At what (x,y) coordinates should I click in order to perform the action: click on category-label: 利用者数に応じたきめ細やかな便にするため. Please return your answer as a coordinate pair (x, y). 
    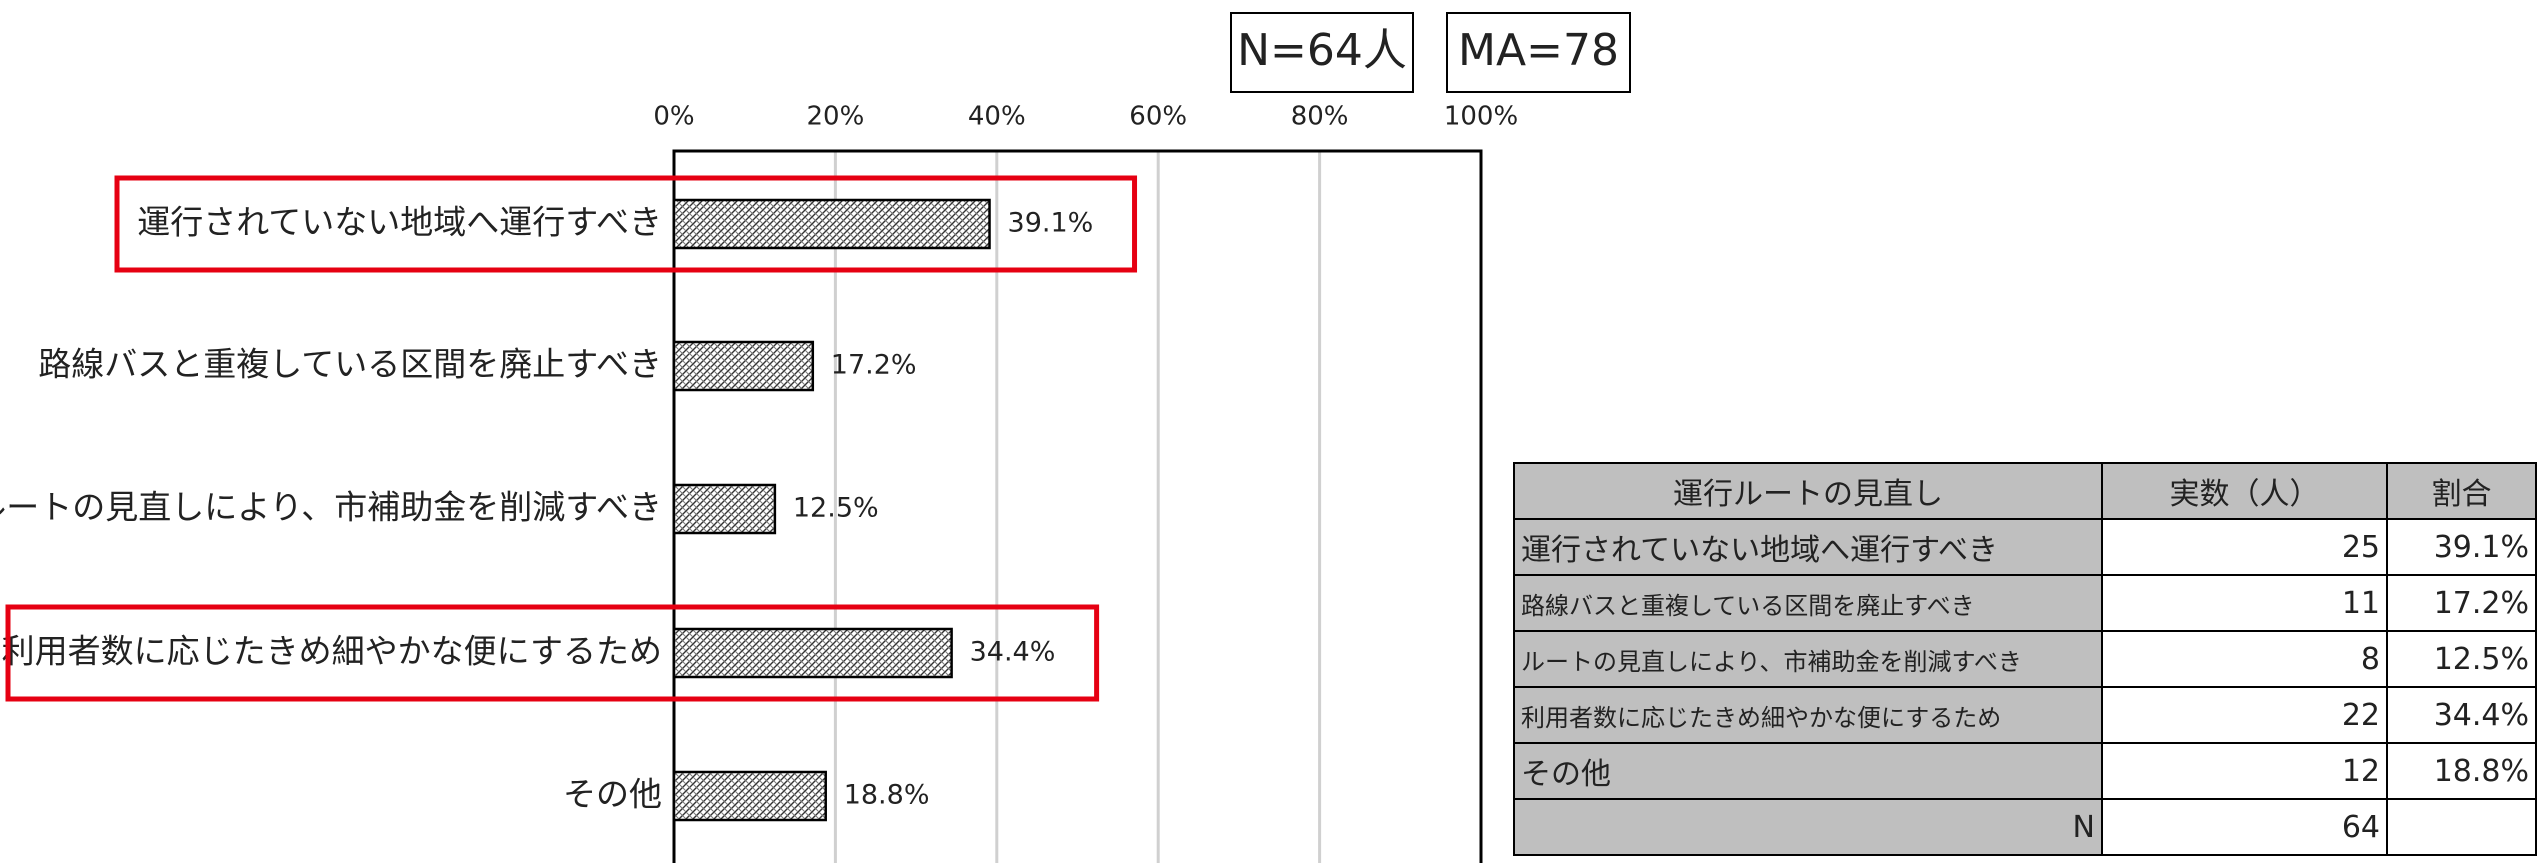
    Looking at the image, I should click on (332, 651).